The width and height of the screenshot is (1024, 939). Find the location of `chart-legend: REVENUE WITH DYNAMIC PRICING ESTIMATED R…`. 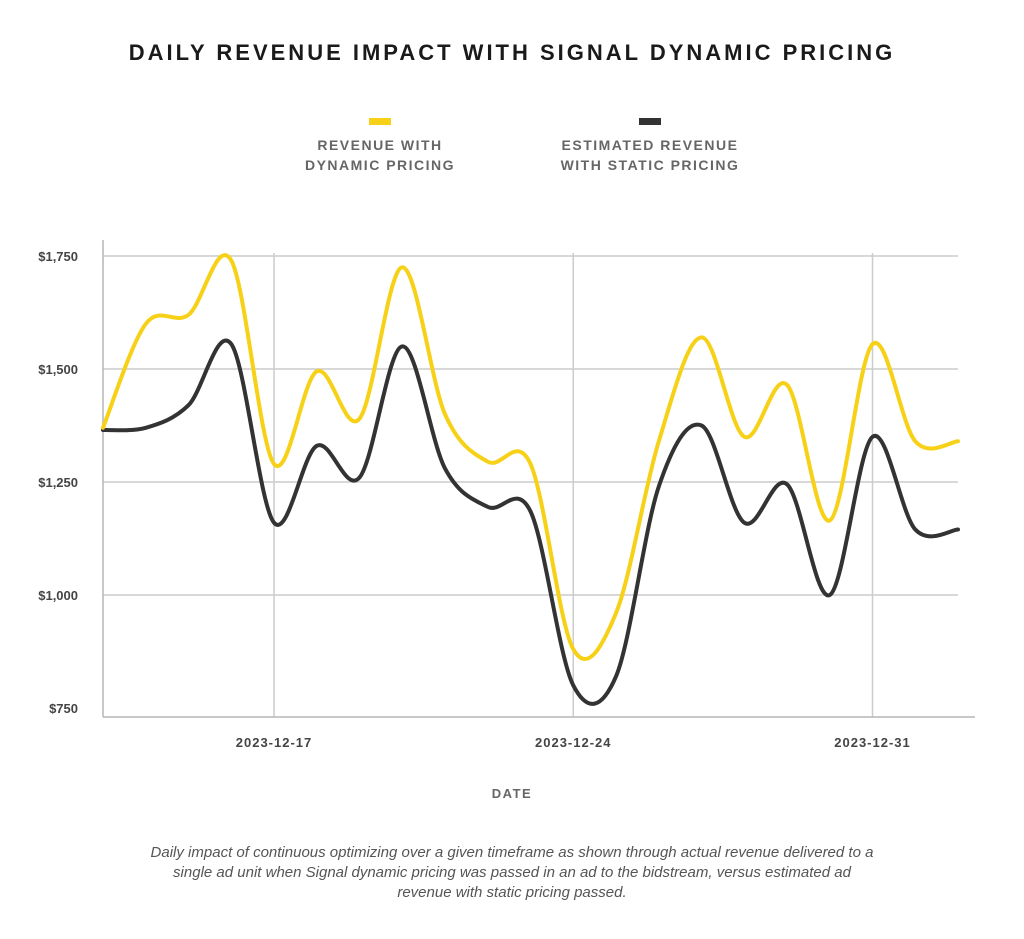

chart-legend: REVENUE WITH DYNAMIC PRICING ESTIMATED R… is located at coordinates (512, 153).